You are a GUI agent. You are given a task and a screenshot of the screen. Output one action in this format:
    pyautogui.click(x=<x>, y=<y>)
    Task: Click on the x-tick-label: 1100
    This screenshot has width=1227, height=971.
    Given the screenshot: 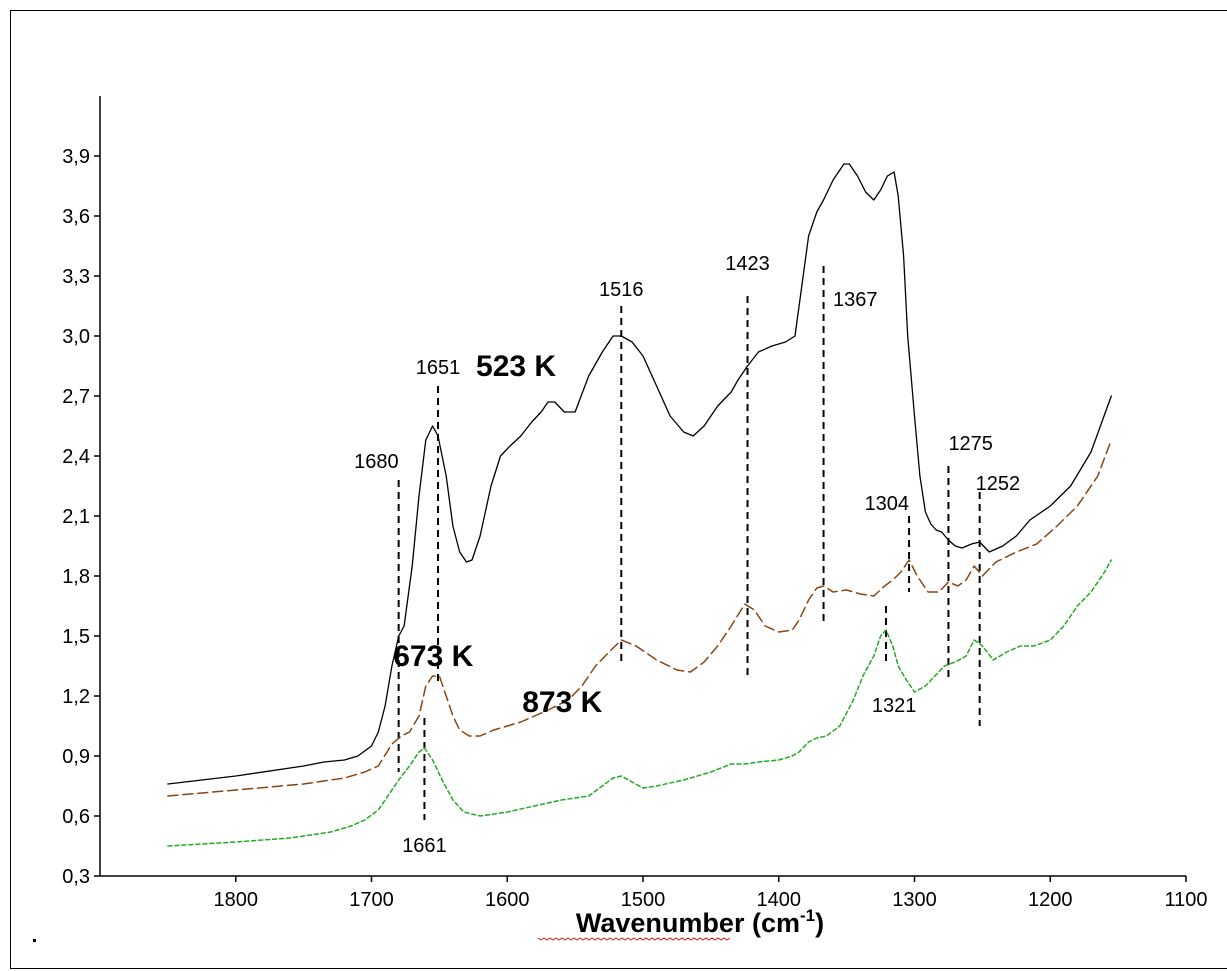 What is the action you would take?
    pyautogui.click(x=1185, y=900)
    